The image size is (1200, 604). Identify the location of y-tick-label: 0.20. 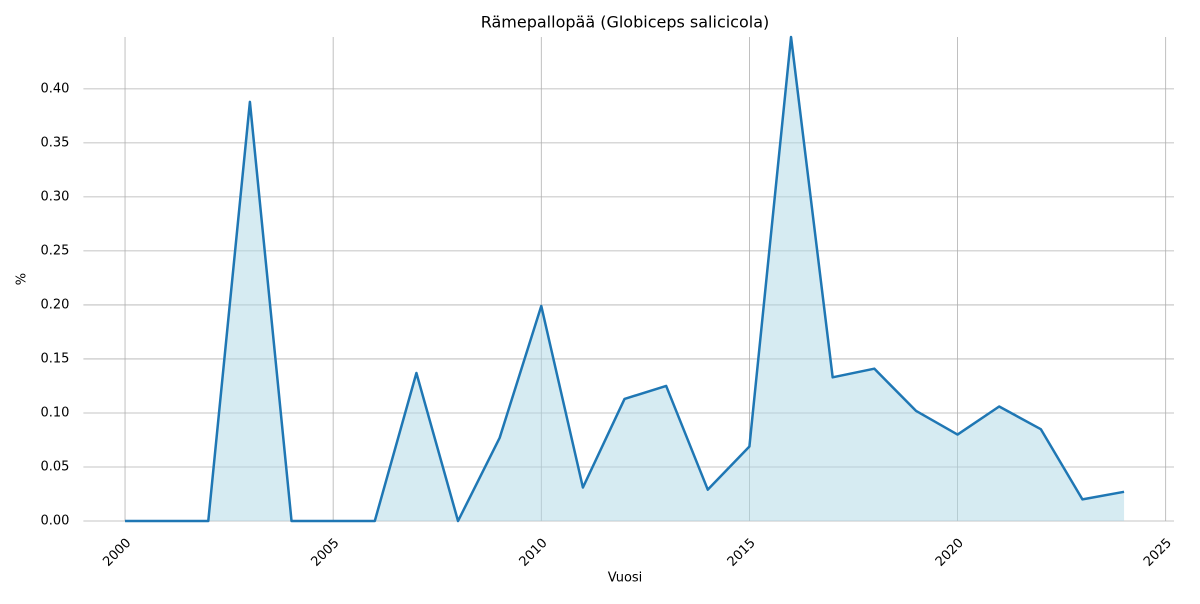
(54, 304).